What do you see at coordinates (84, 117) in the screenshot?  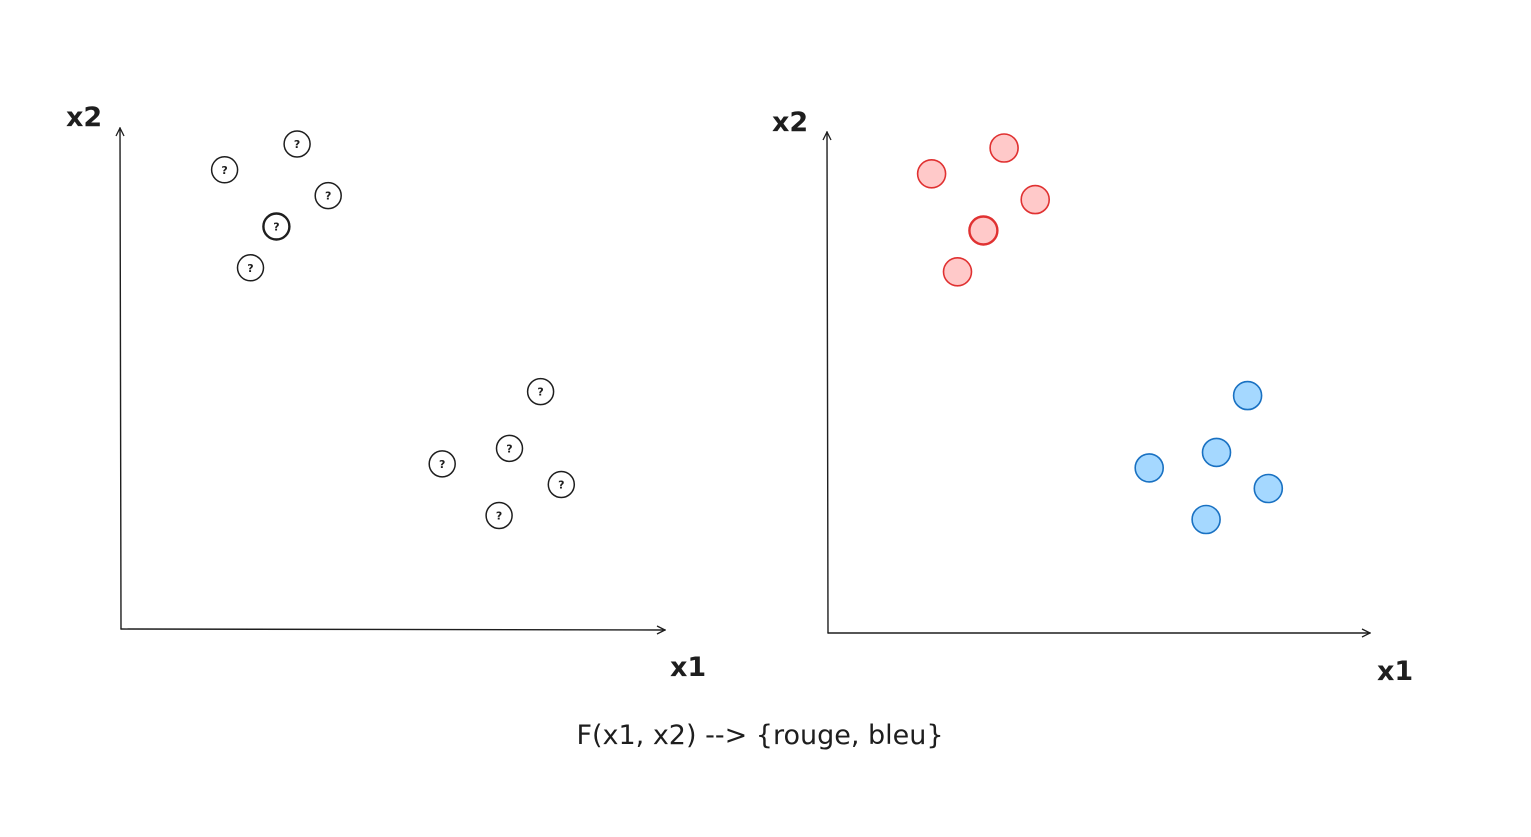 I see `y-axis-label-left: x2` at bounding box center [84, 117].